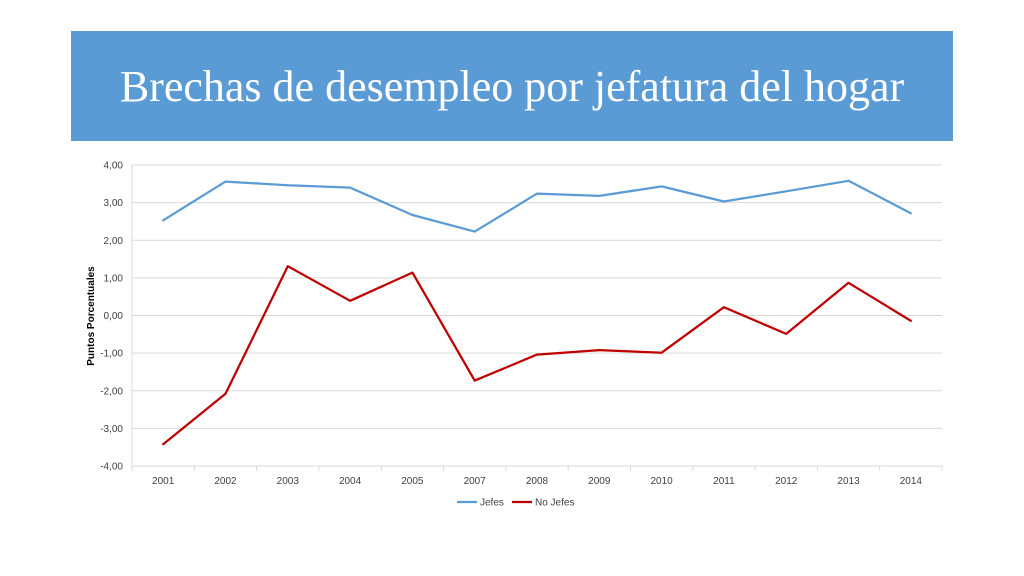  What do you see at coordinates (911, 481) in the screenshot?
I see `x-tick-label: 2014` at bounding box center [911, 481].